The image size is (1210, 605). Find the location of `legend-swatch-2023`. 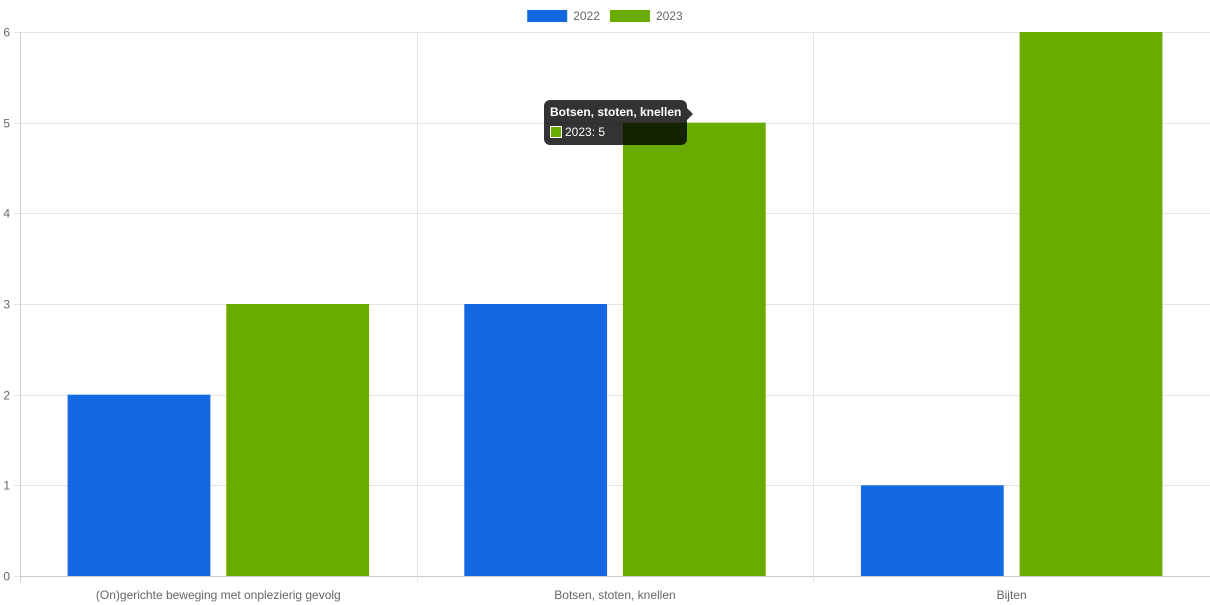

legend-swatch-2023 is located at coordinates (630, 16).